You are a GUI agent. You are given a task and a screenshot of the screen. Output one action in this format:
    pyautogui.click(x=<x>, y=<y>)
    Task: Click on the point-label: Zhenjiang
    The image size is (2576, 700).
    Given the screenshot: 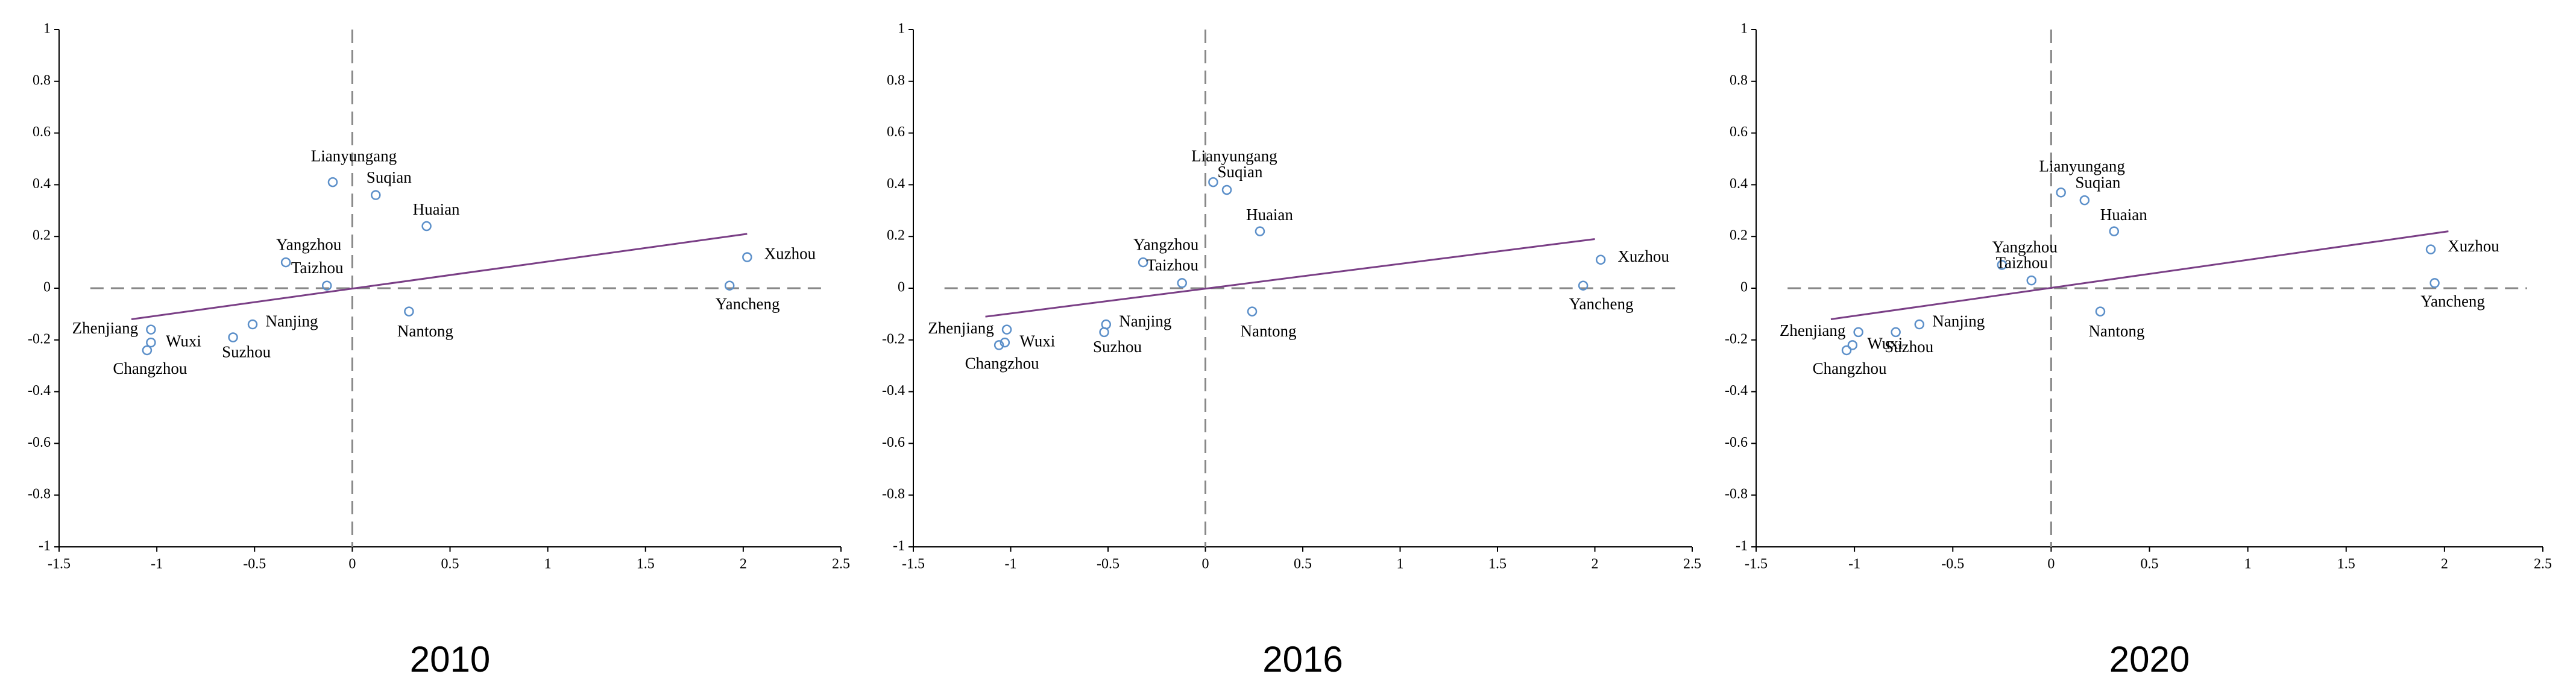 What is the action you would take?
    pyautogui.click(x=105, y=328)
    